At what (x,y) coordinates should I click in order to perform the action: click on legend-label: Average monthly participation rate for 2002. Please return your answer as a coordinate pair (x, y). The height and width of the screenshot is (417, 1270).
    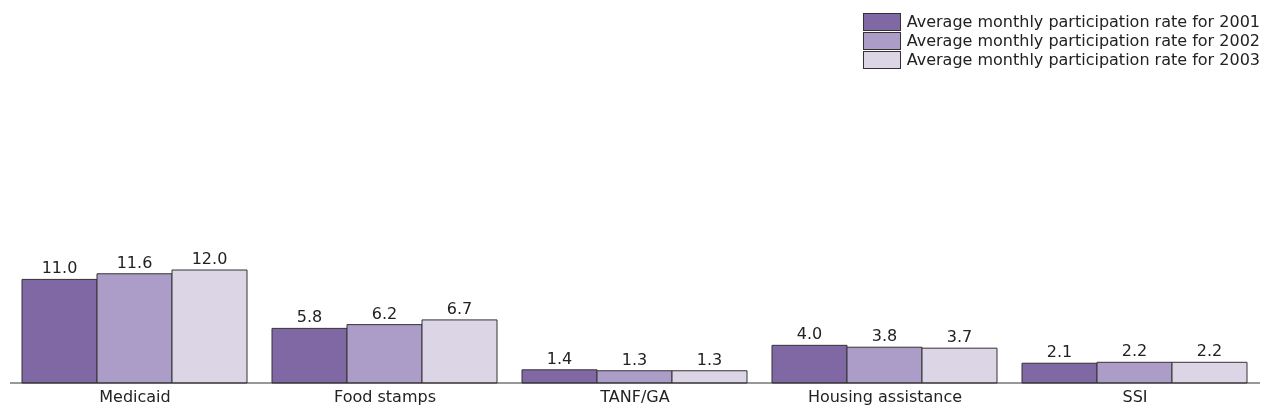
    Looking at the image, I should click on (1083, 40).